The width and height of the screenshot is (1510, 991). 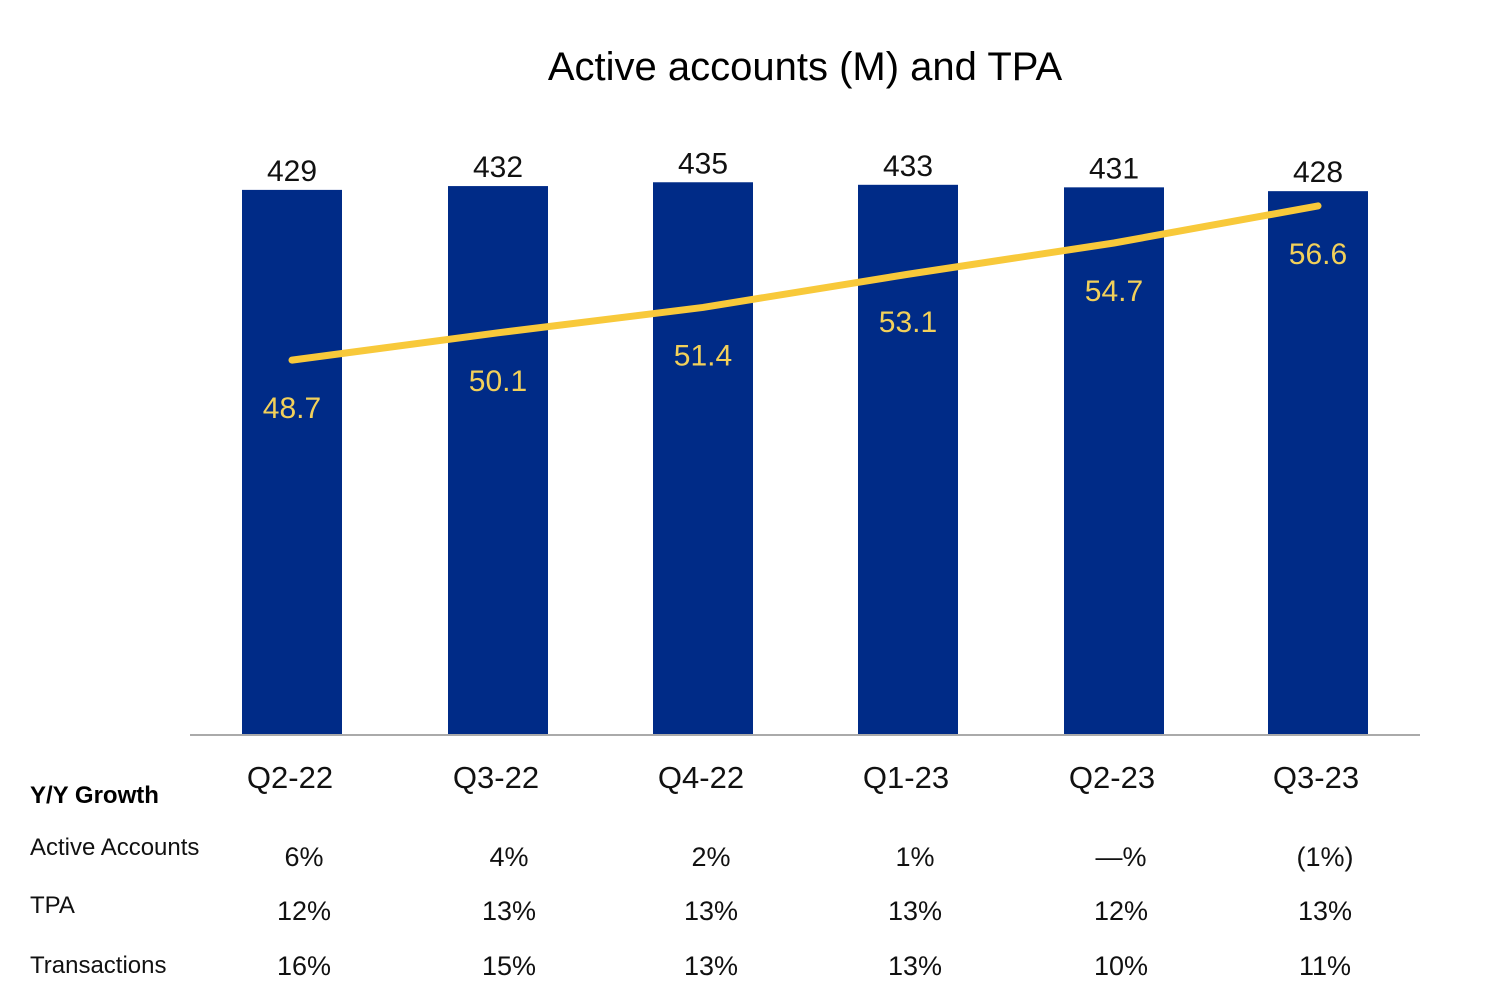 I want to click on chart-title: Active accounts (M) and TPA, so click(x=805, y=67).